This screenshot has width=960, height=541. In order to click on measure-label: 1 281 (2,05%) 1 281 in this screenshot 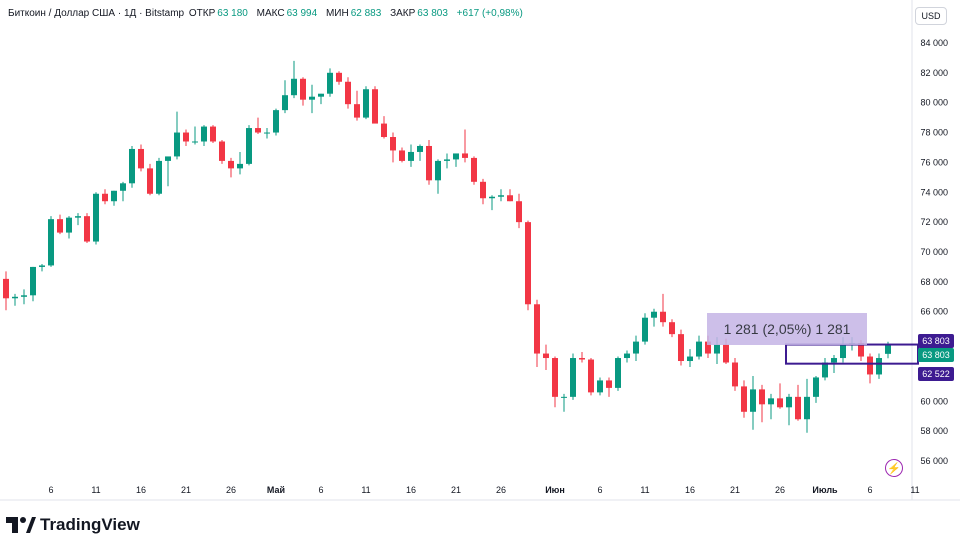, I will do `click(787, 329)`.